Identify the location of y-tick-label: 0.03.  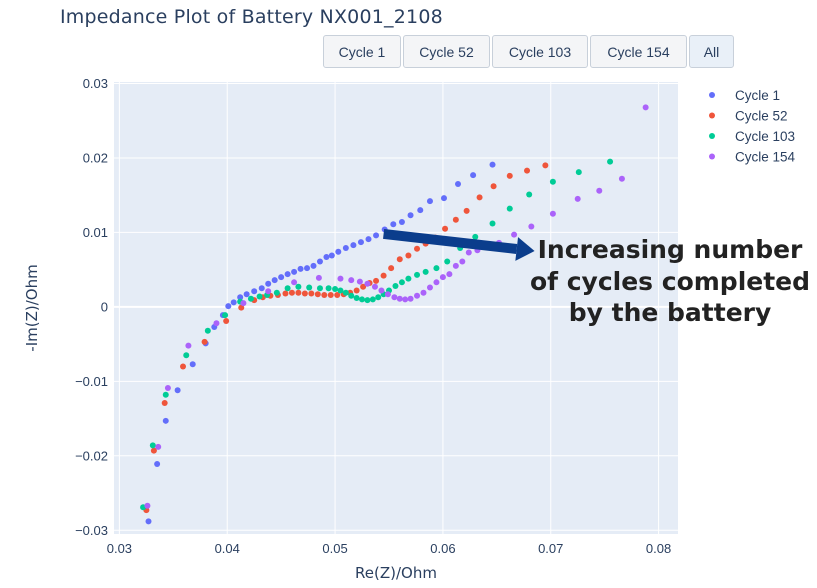
(95, 83).